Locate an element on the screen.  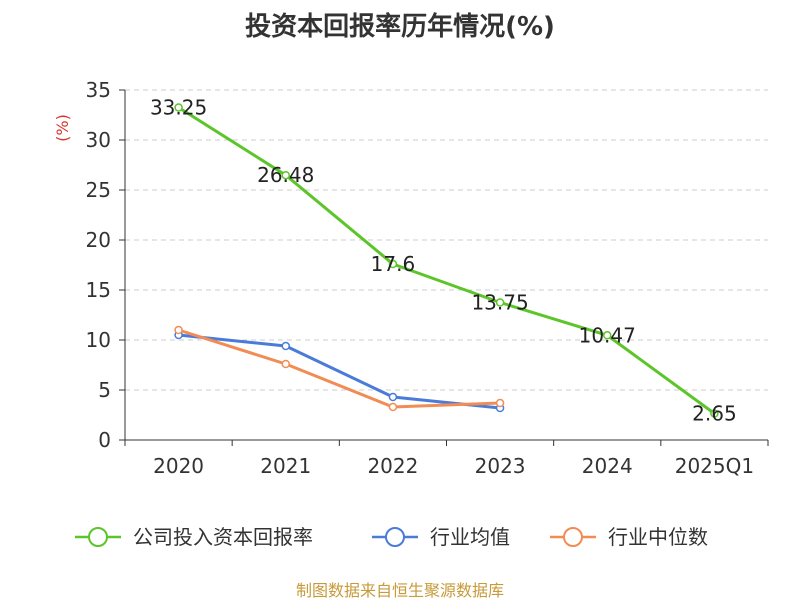
legend-label: 行业均值 is located at coordinates (470, 537).